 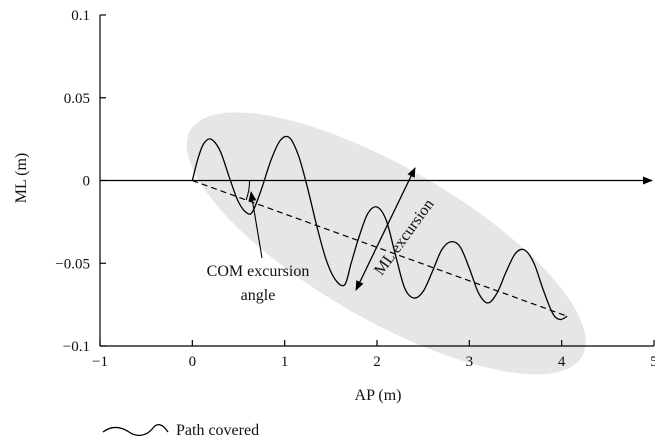 What do you see at coordinates (255, 225) in the screenshot?
I see `angle-pointer-arrow` at bounding box center [255, 225].